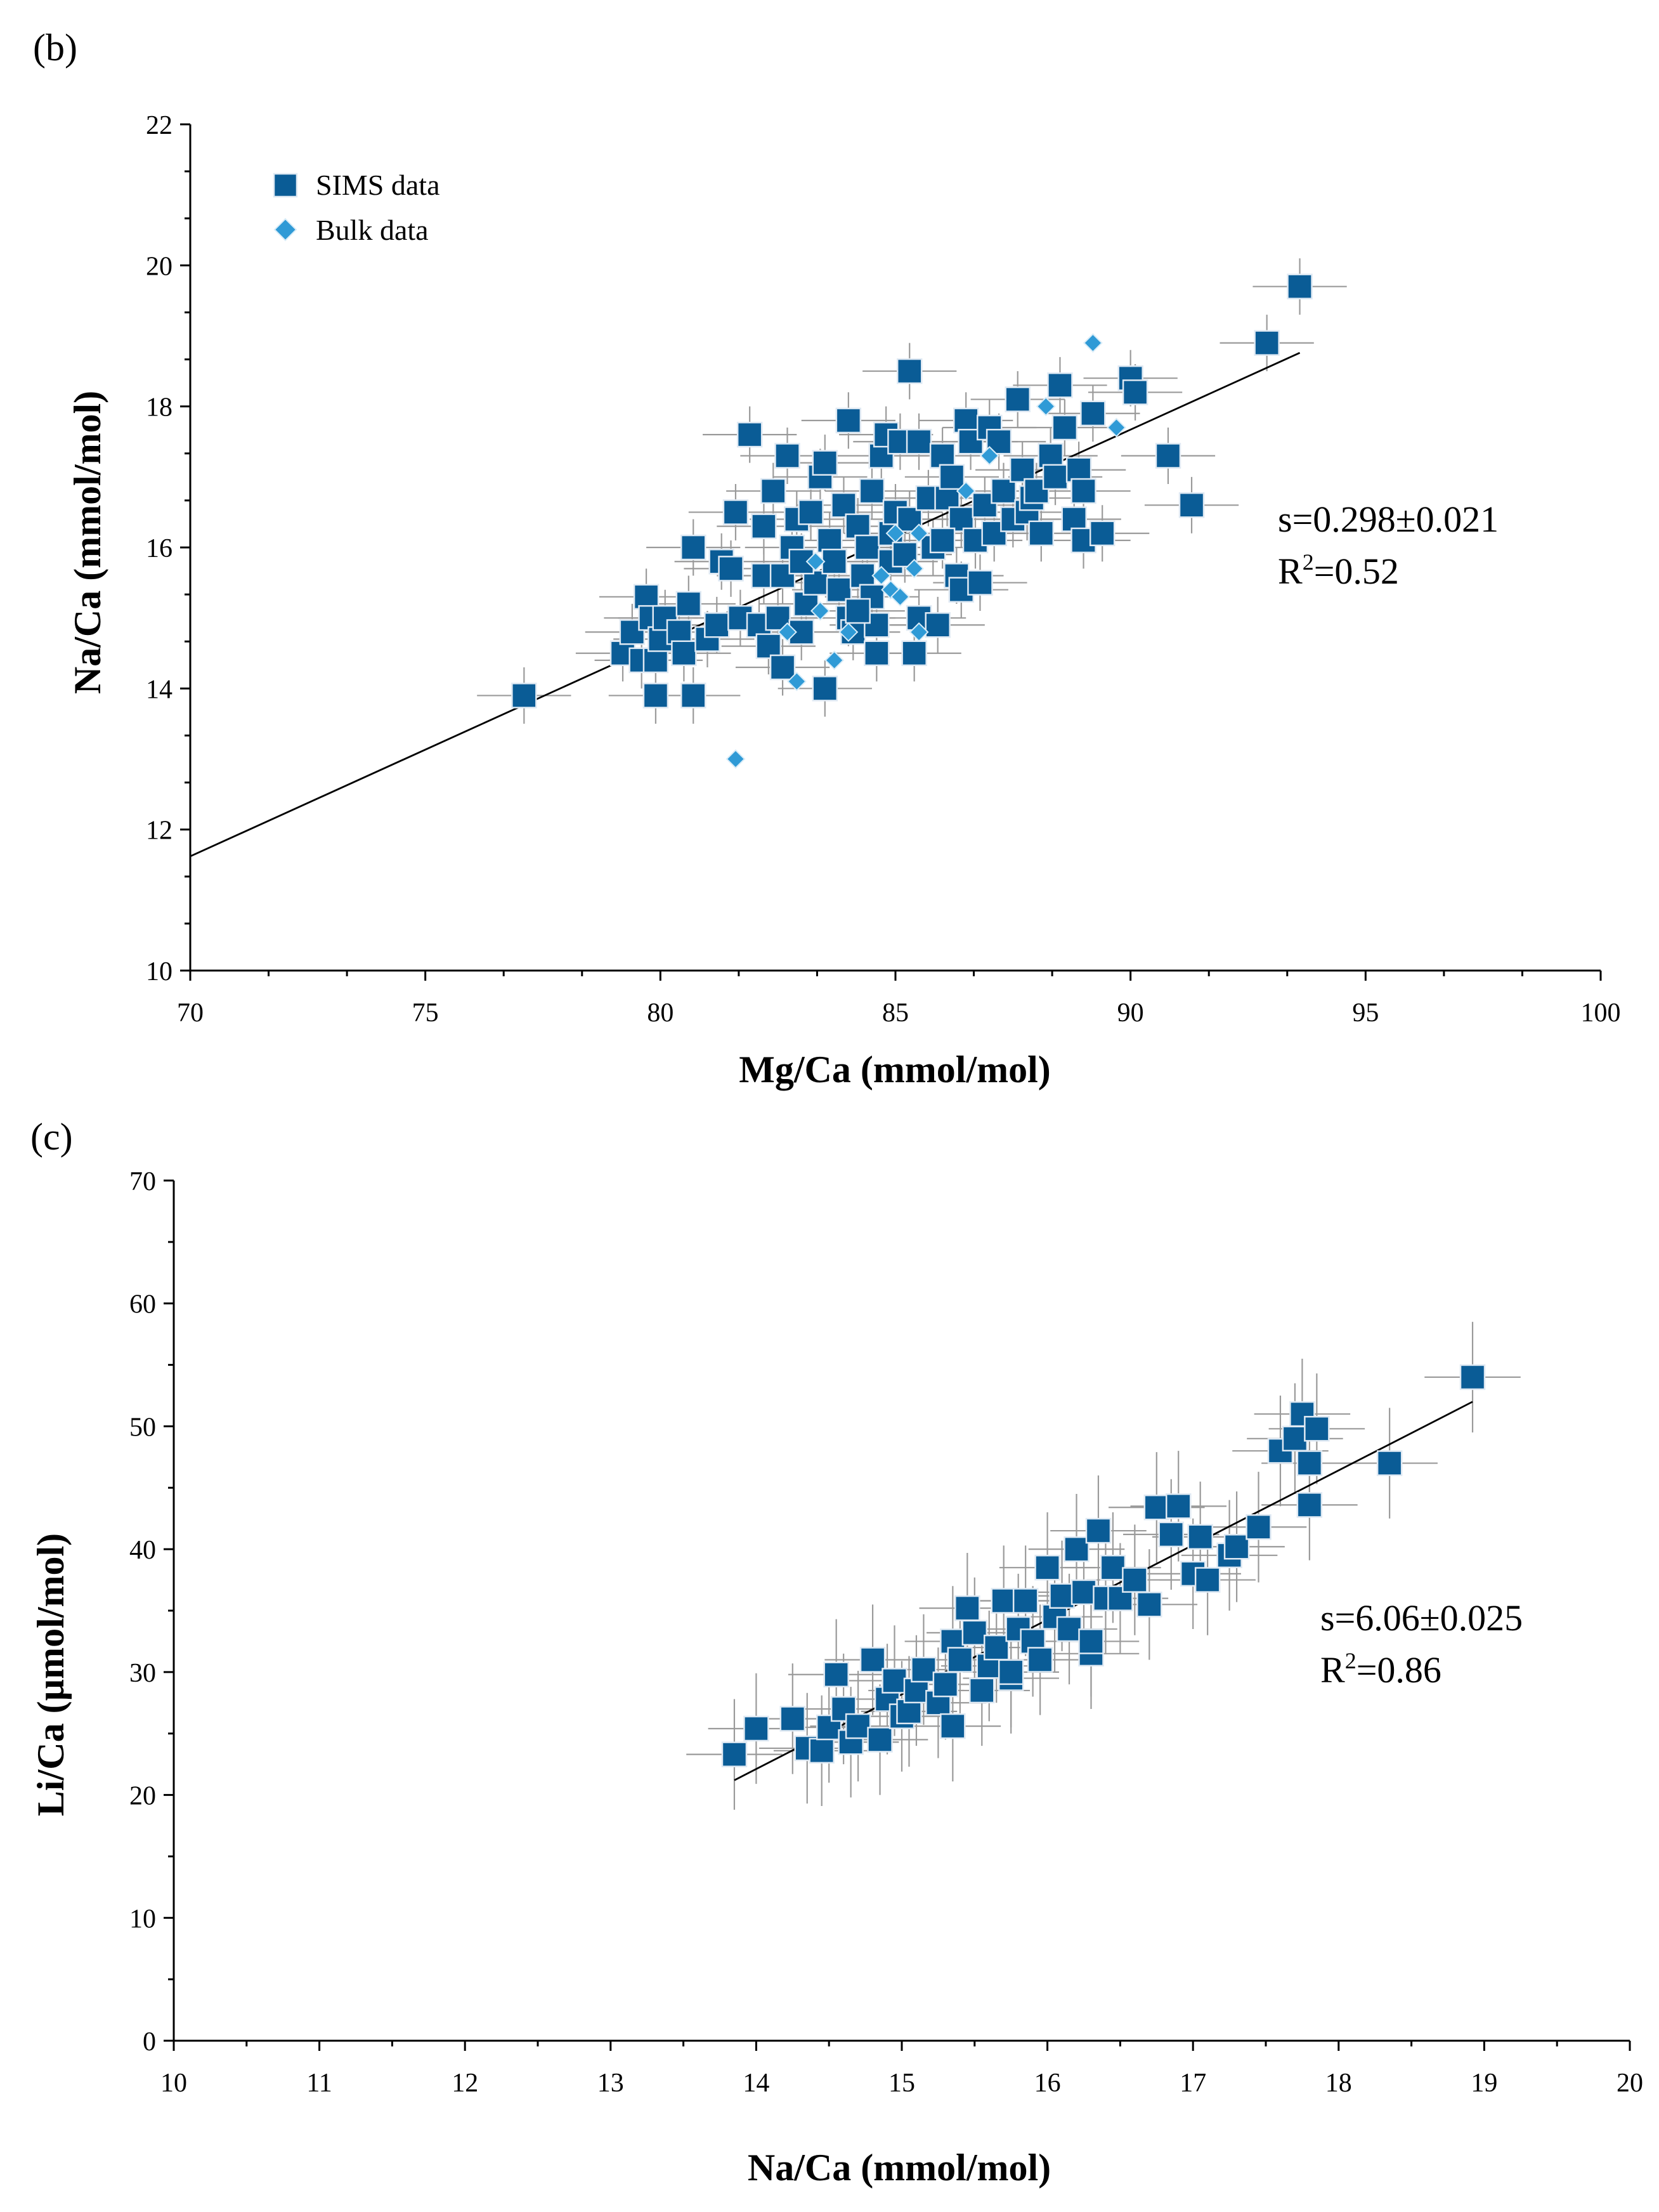 This screenshot has width=1659, height=2212. What do you see at coordinates (425, 1013) in the screenshot?
I see `x-tick-label: 75` at bounding box center [425, 1013].